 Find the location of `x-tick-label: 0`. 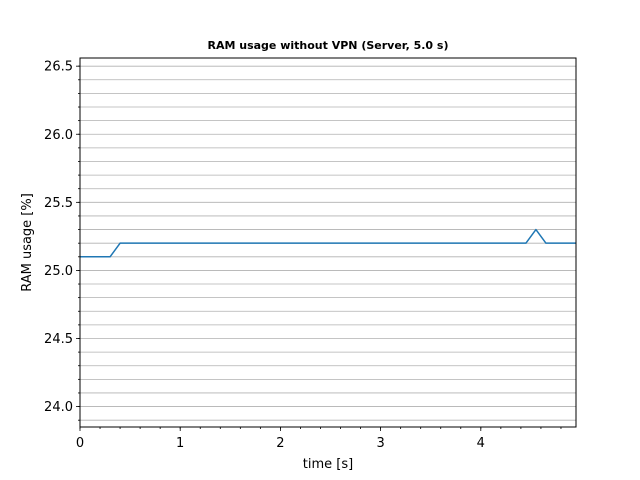

x-tick-label: 0 is located at coordinates (80, 443).